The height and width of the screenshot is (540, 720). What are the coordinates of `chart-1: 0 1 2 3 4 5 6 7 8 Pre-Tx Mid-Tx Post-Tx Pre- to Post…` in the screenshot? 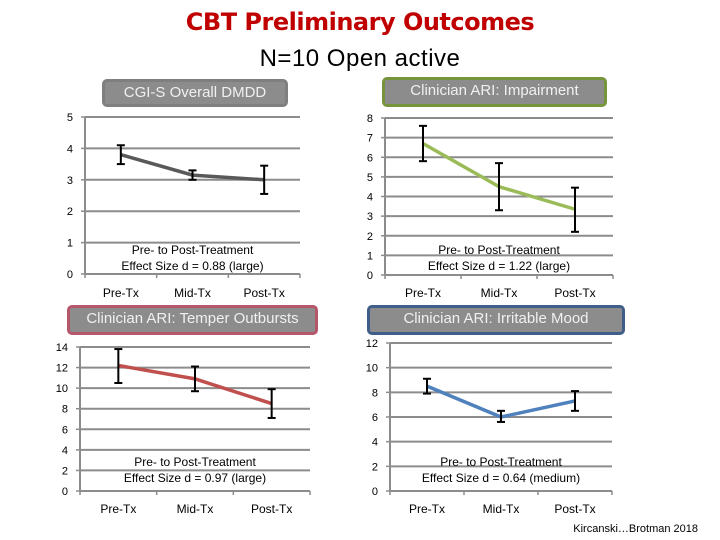 It's located at (490, 206).